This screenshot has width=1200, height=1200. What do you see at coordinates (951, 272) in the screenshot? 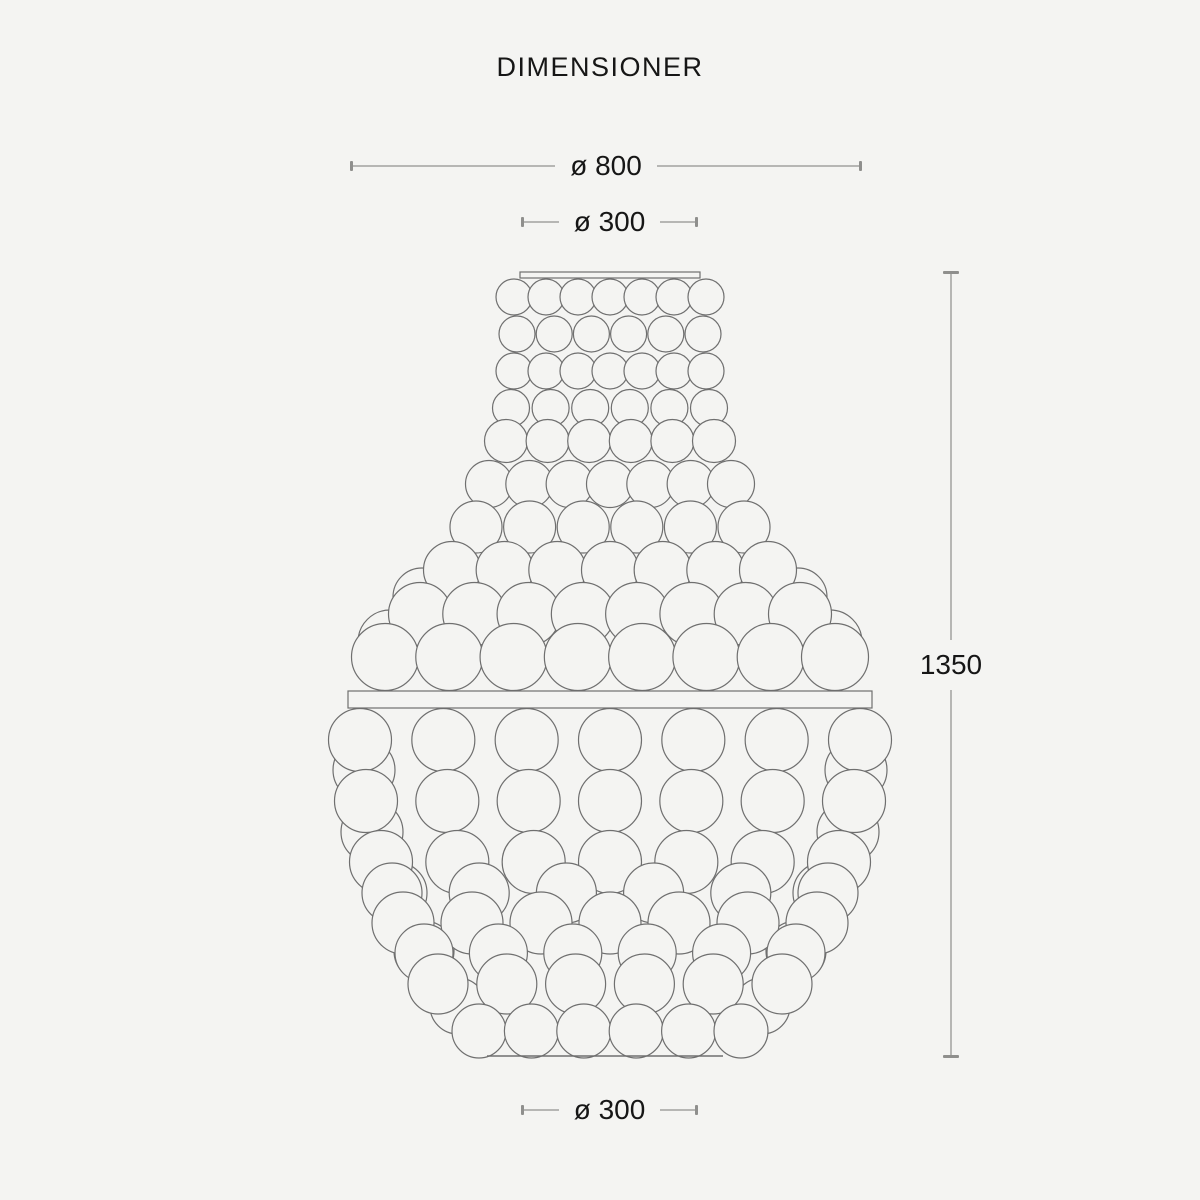
I see `dimension-tick-top` at bounding box center [951, 272].